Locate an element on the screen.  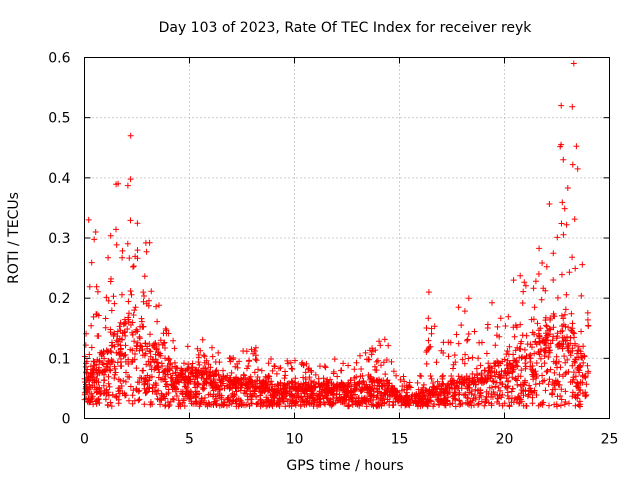
x-axis-label: GPS time / hours is located at coordinates (344, 466).